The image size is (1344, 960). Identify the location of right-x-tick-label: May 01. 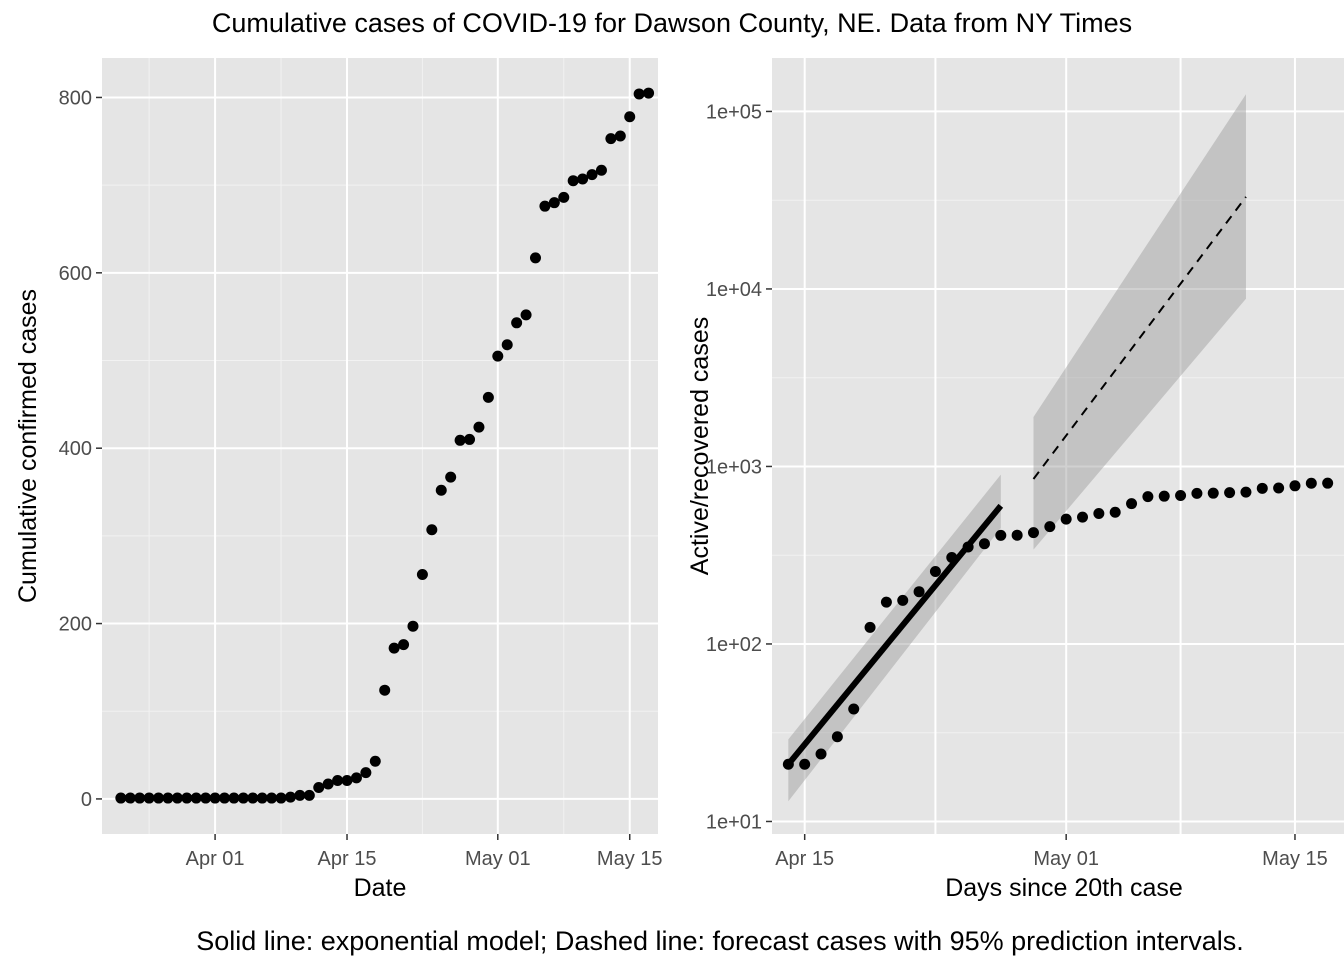
(1066, 859).